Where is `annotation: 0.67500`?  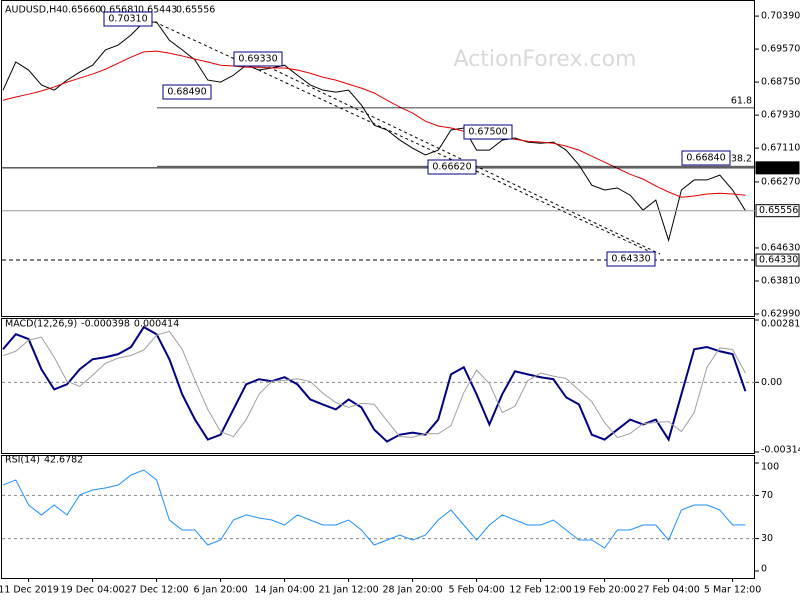
annotation: 0.67500 is located at coordinates (487, 132).